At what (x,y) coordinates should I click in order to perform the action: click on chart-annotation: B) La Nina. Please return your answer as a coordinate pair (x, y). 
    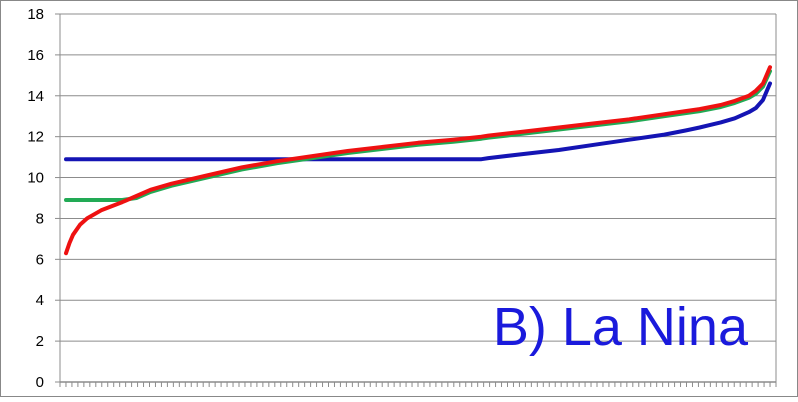
    Looking at the image, I should click on (621, 327).